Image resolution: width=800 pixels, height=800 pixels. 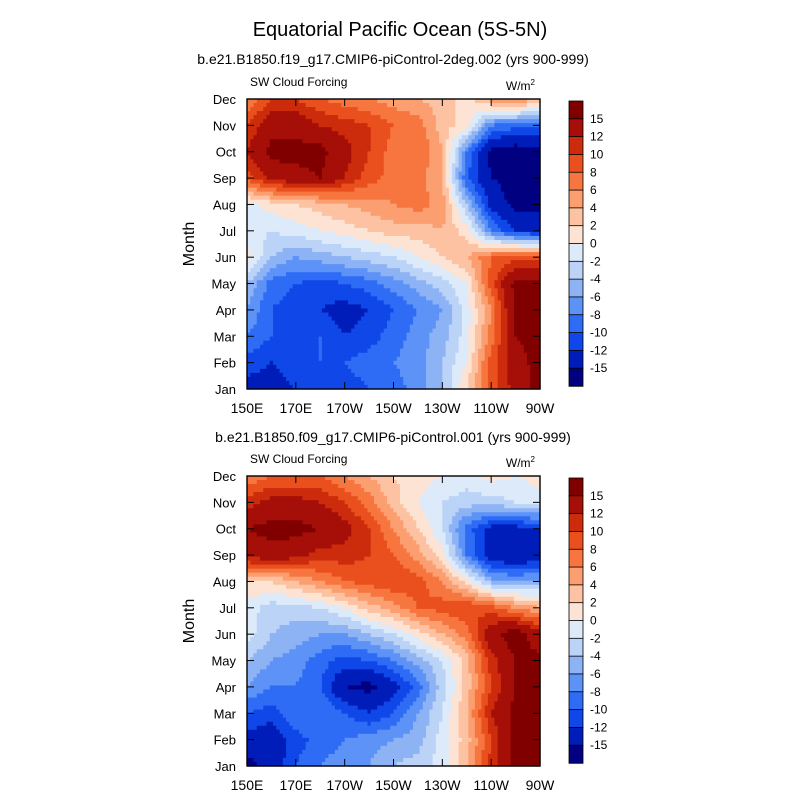 What do you see at coordinates (225, 502) in the screenshot?
I see `y-tick-label: Nov` at bounding box center [225, 502].